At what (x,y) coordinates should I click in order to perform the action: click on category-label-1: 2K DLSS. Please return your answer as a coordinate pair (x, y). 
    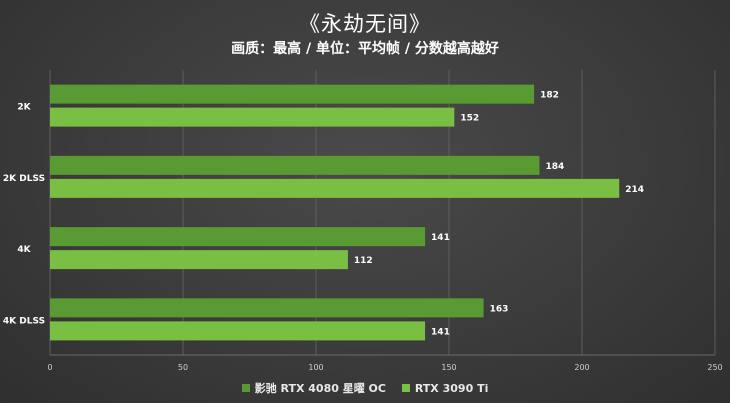
    Looking at the image, I should click on (24, 179).